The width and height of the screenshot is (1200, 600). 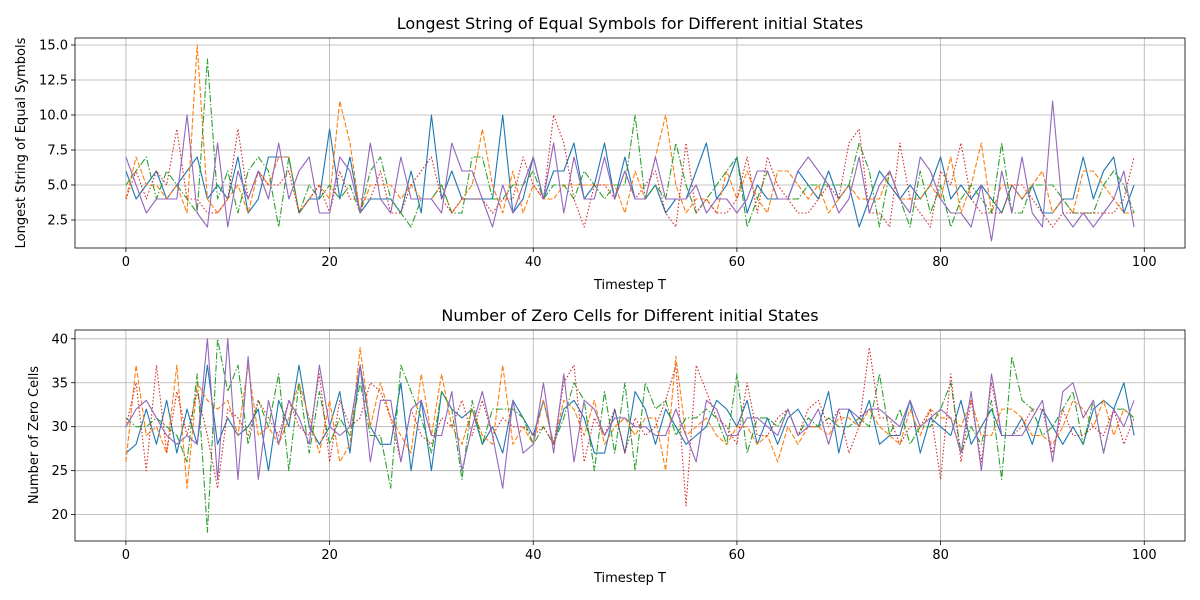 I want to click on y-tick-label: 10.0, so click(x=53, y=116).